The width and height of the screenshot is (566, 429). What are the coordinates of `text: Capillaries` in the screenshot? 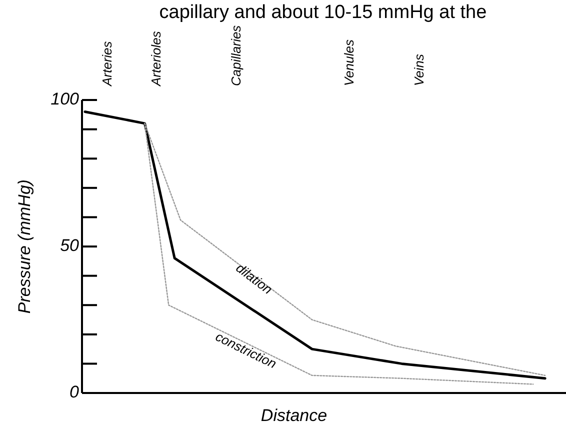 It's located at (236, 55).